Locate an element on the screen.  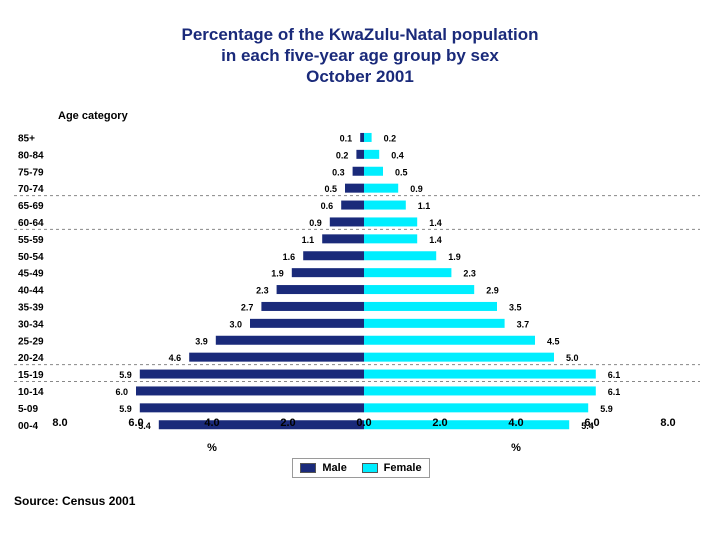
data-label-male: 0.3 is located at coordinates (338, 172).